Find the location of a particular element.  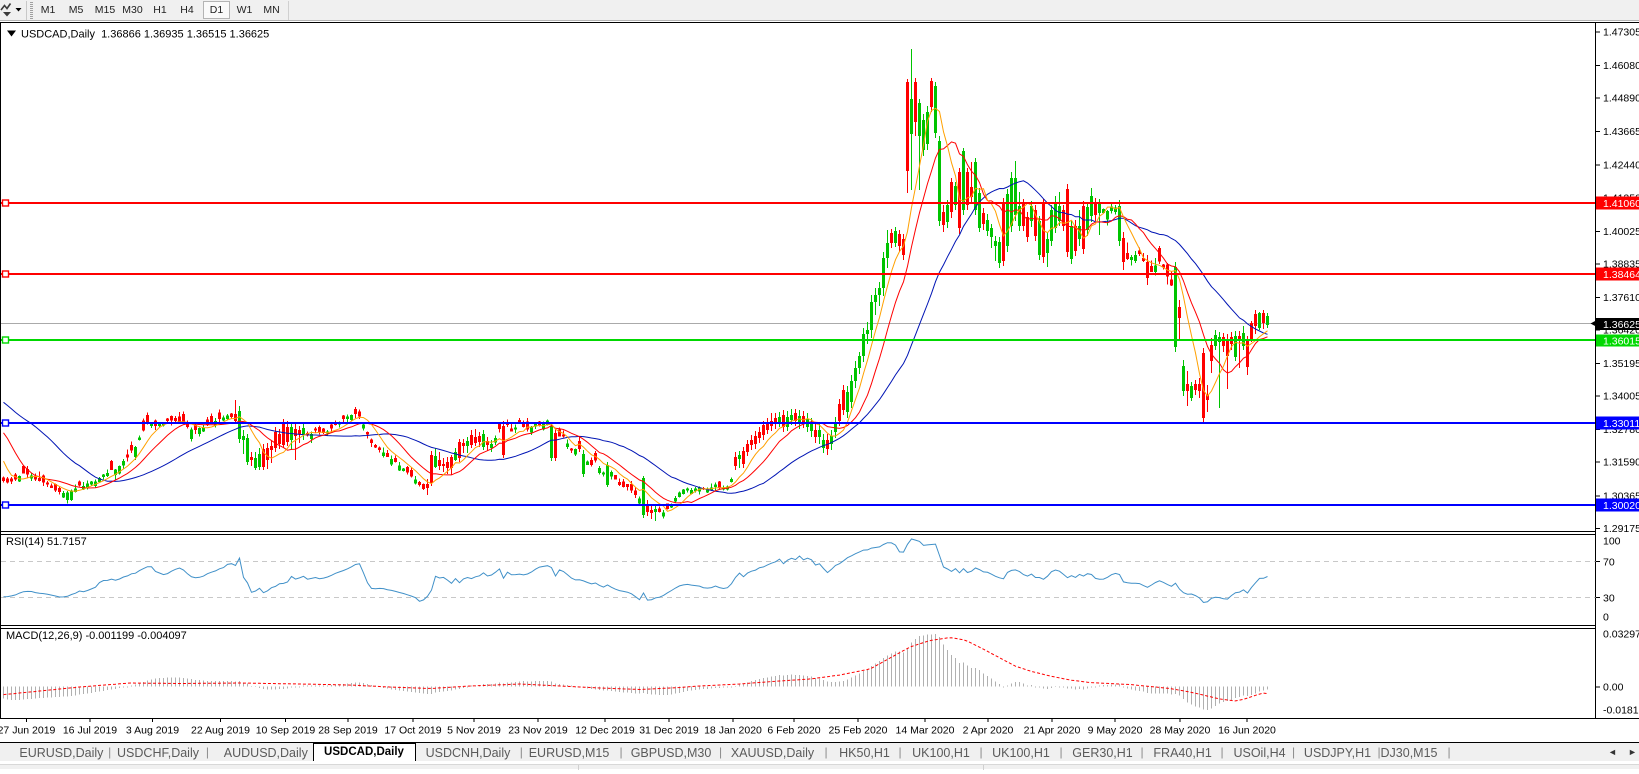

svg-text: 70 is located at coordinates (1609, 563).